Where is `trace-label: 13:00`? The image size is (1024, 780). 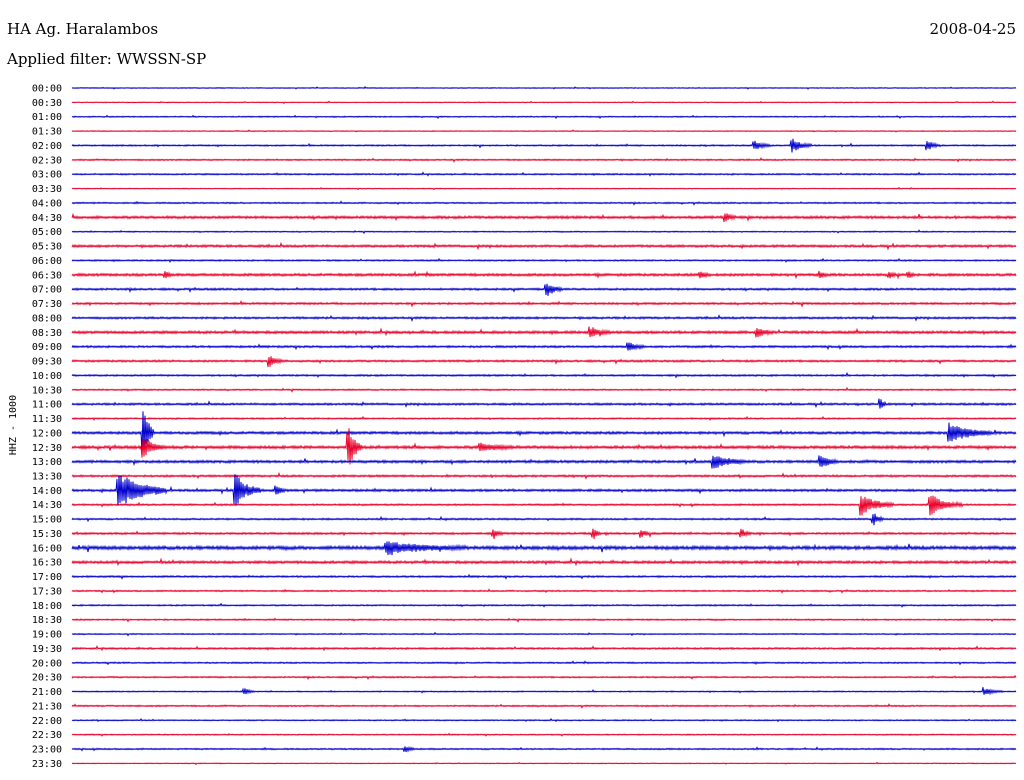 trace-label: 13:00 is located at coordinates (47, 462).